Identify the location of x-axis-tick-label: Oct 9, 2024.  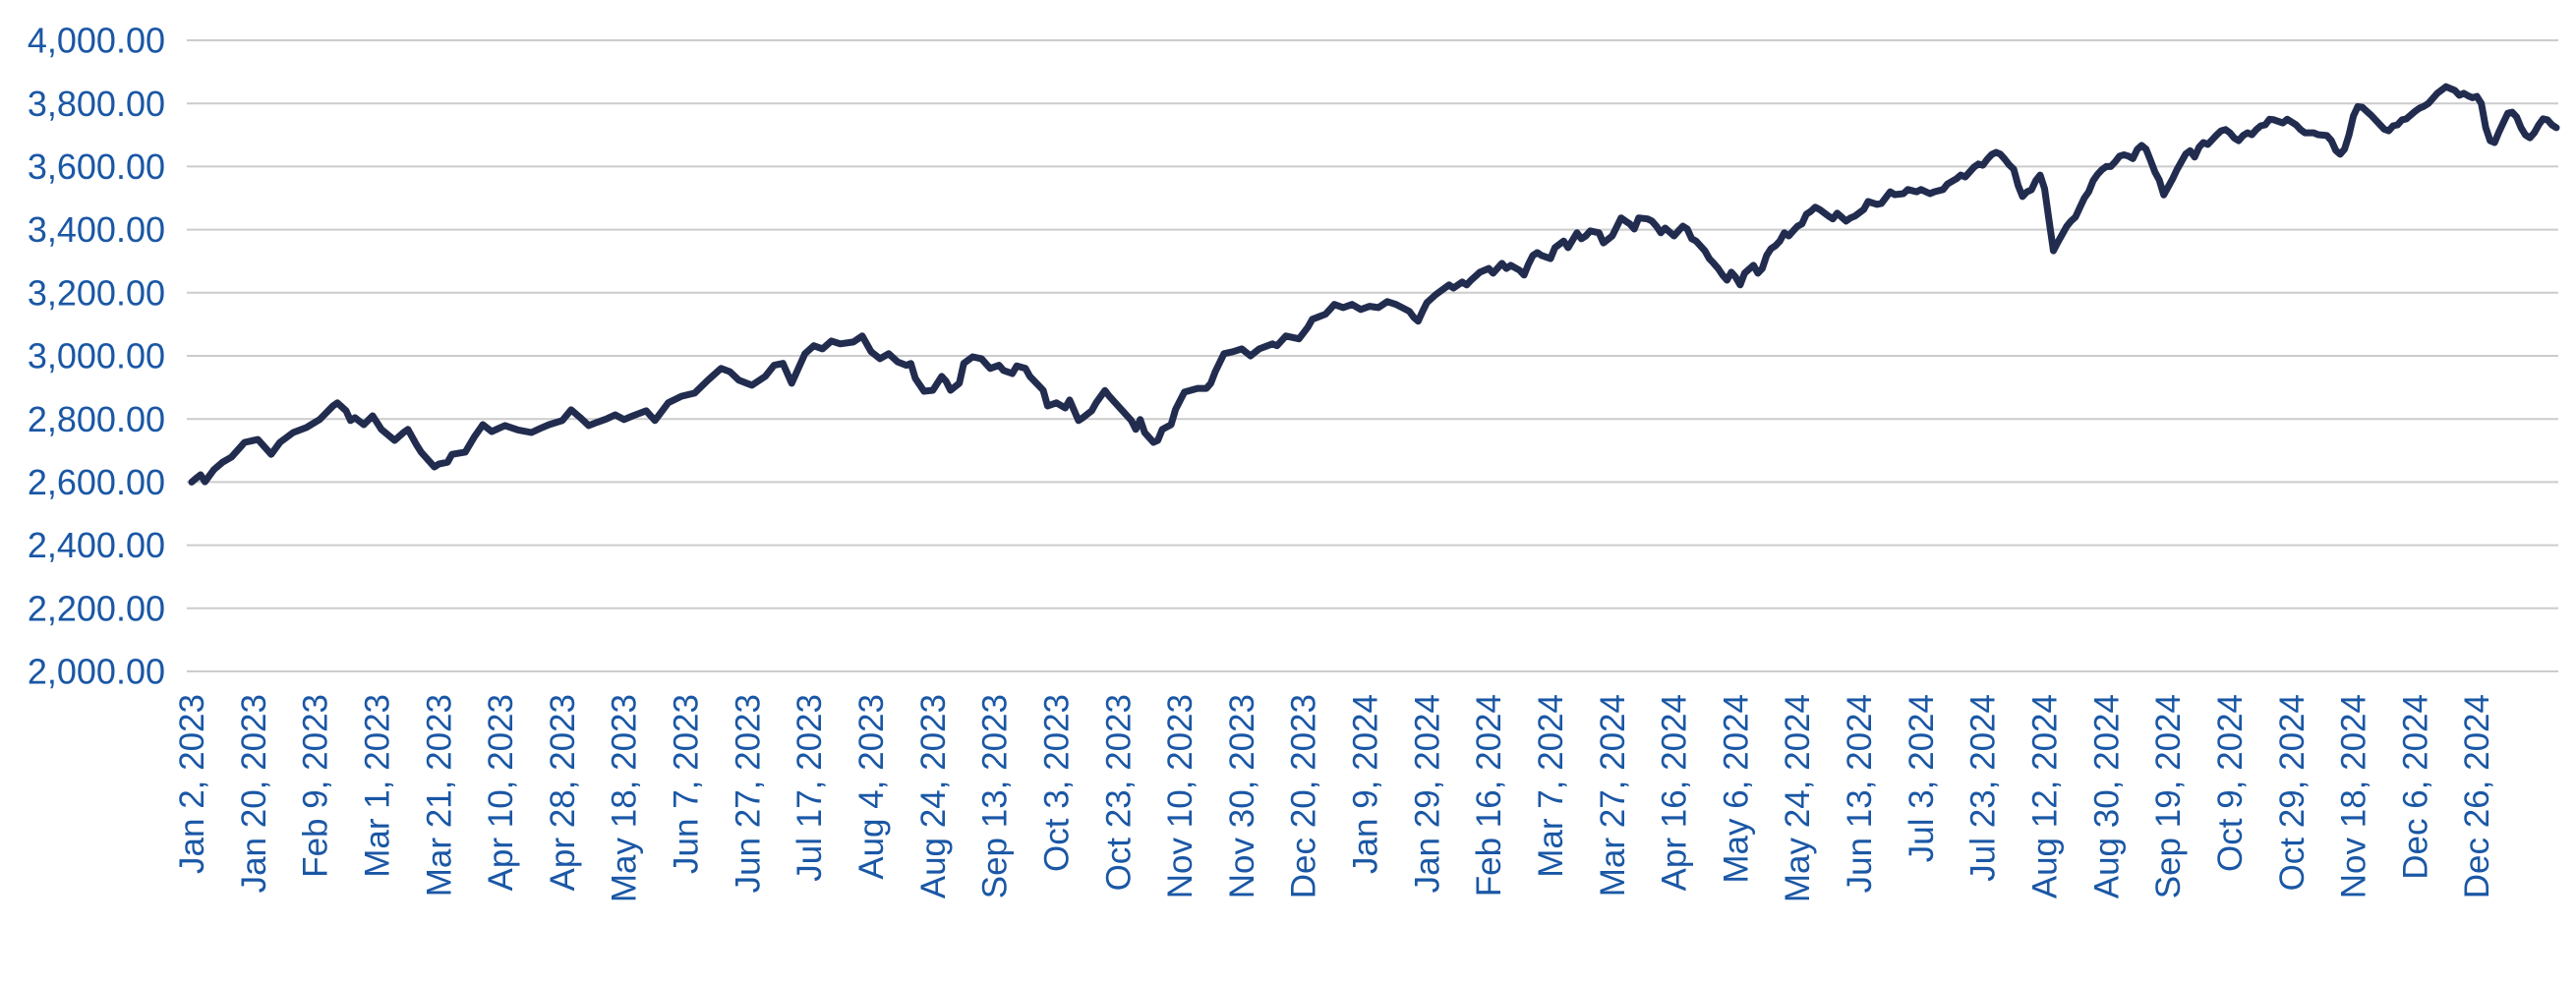
(2230, 783).